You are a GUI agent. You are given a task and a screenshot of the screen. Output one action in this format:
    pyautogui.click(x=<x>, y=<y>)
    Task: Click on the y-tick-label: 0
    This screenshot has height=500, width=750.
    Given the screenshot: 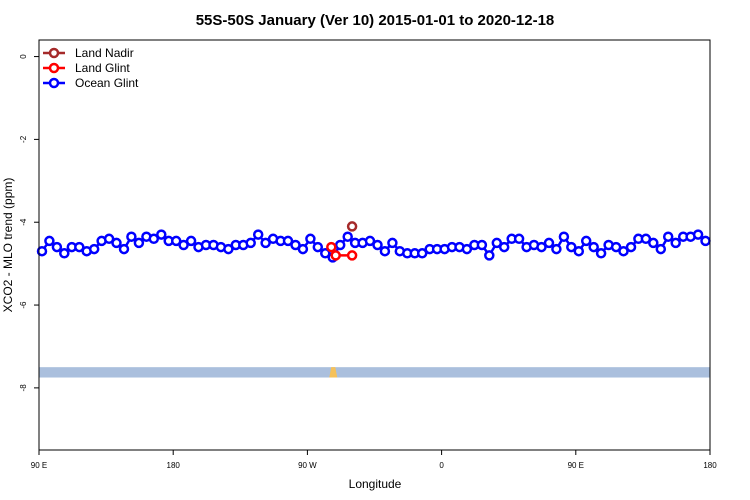 What is the action you would take?
    pyautogui.click(x=23, y=56)
    